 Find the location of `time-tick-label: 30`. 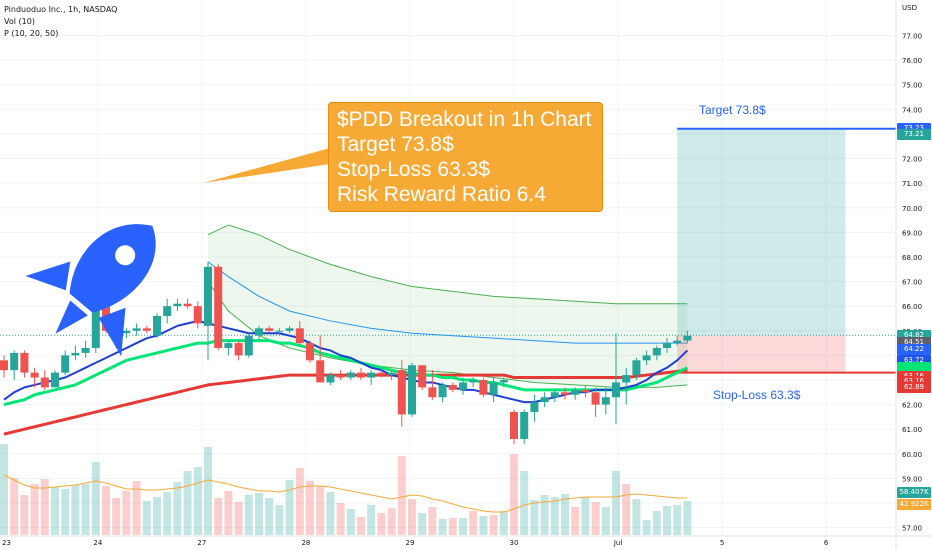

time-tick-label: 30 is located at coordinates (514, 543).